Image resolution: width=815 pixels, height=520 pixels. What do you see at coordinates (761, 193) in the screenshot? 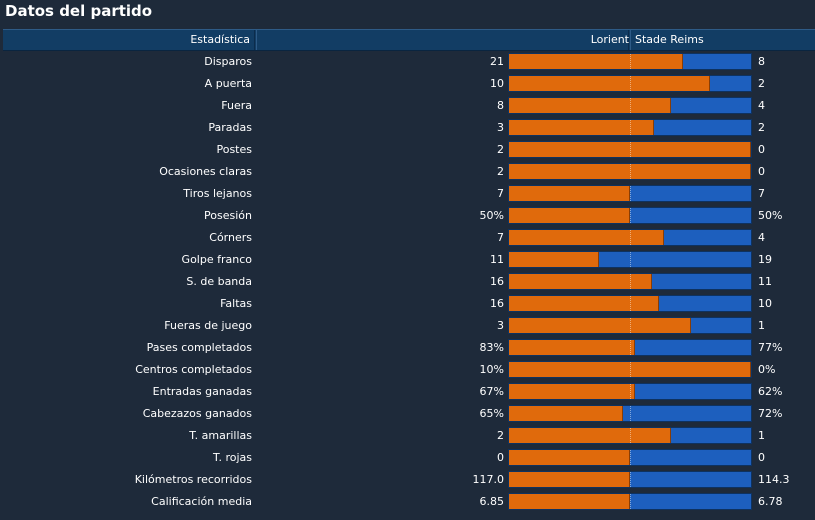
I see `away-value: 7` at bounding box center [761, 193].